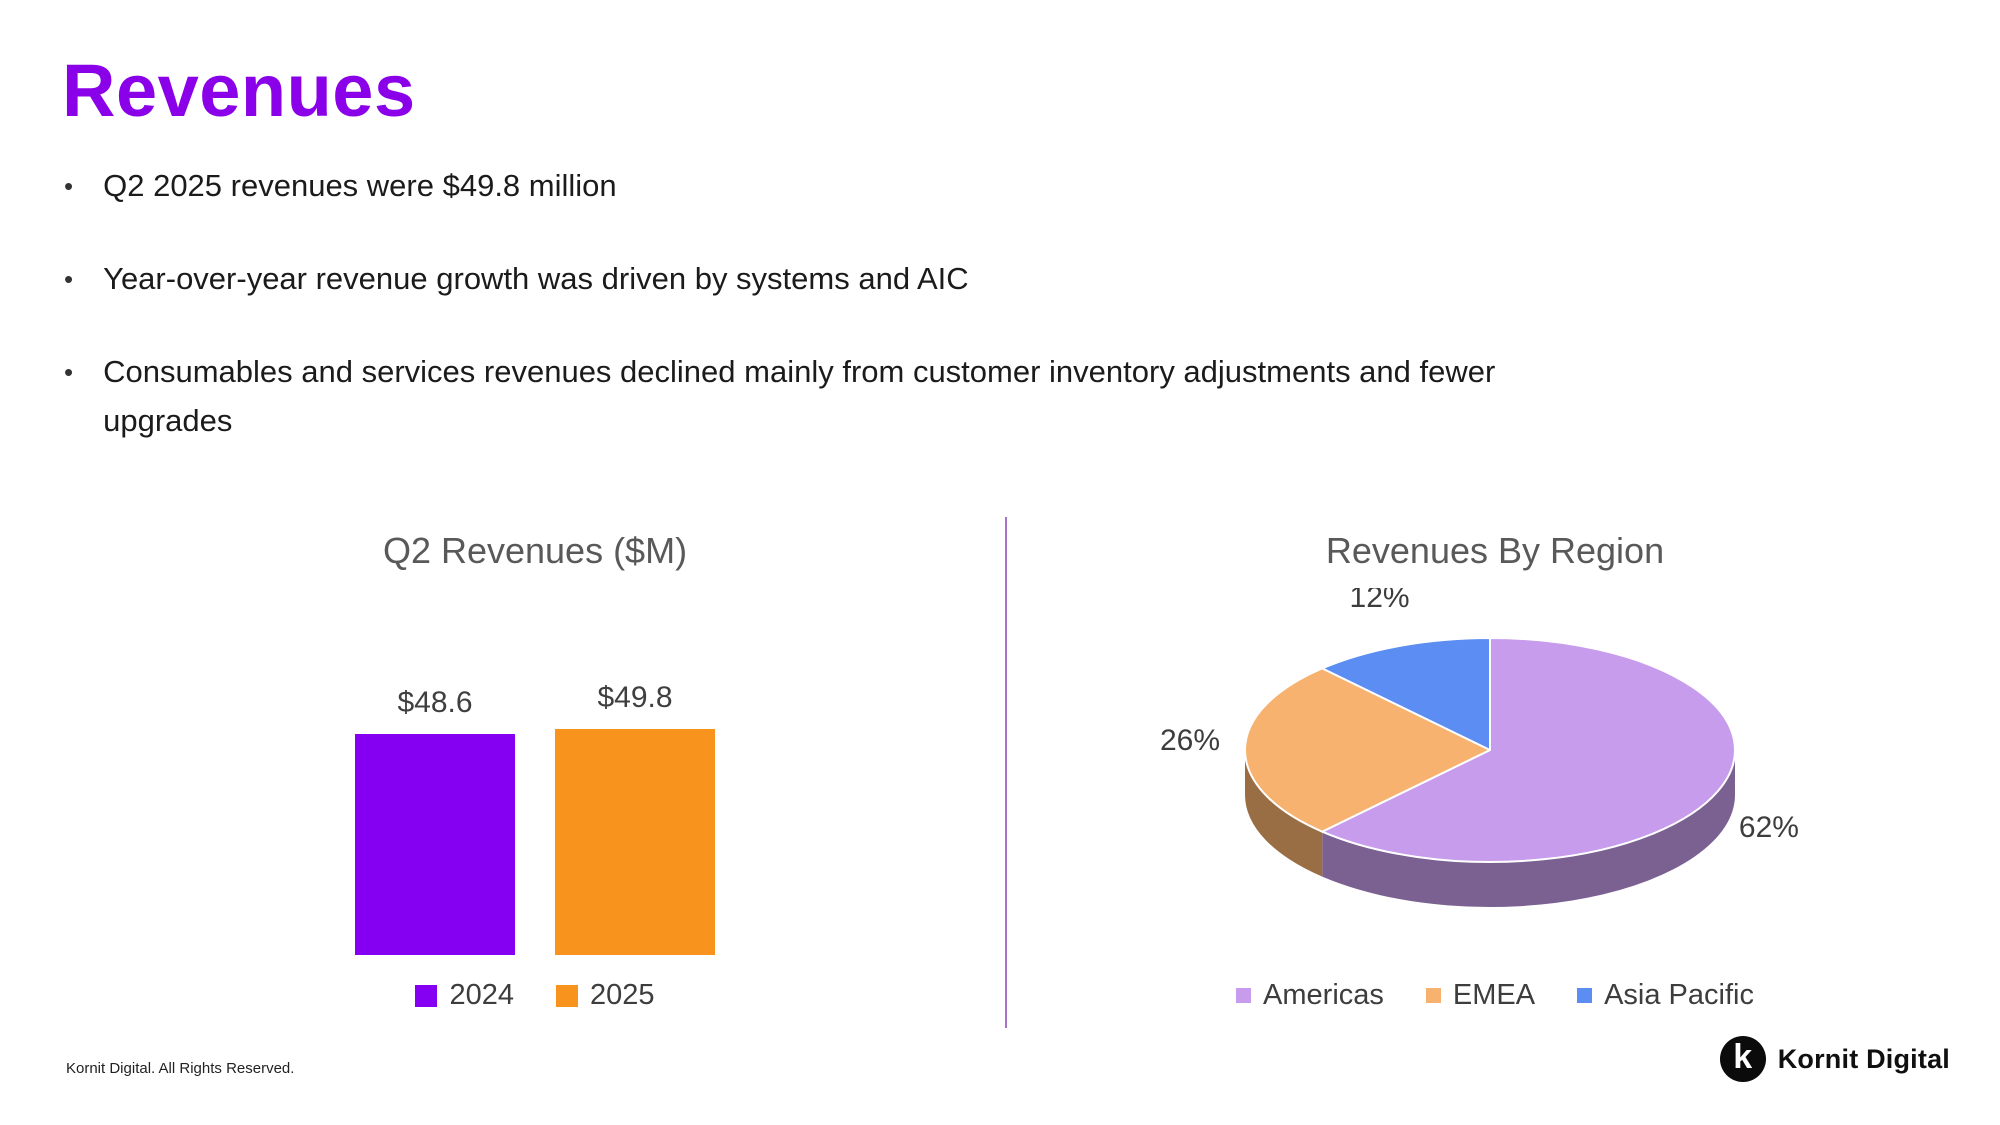  I want to click on legend-item-2025: 2025, so click(605, 995).